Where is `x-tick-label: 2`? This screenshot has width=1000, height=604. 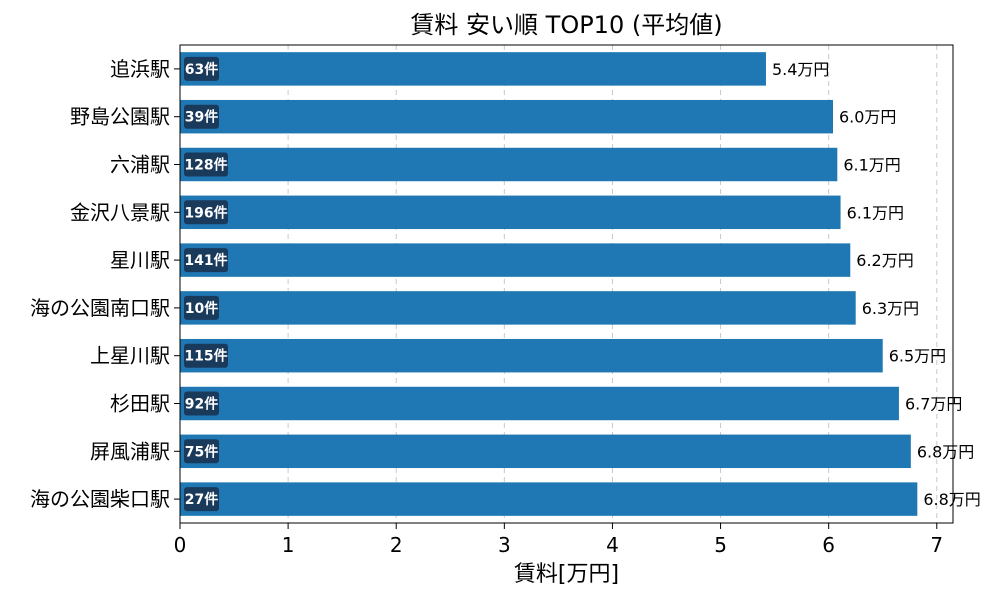 x-tick-label: 2 is located at coordinates (396, 545).